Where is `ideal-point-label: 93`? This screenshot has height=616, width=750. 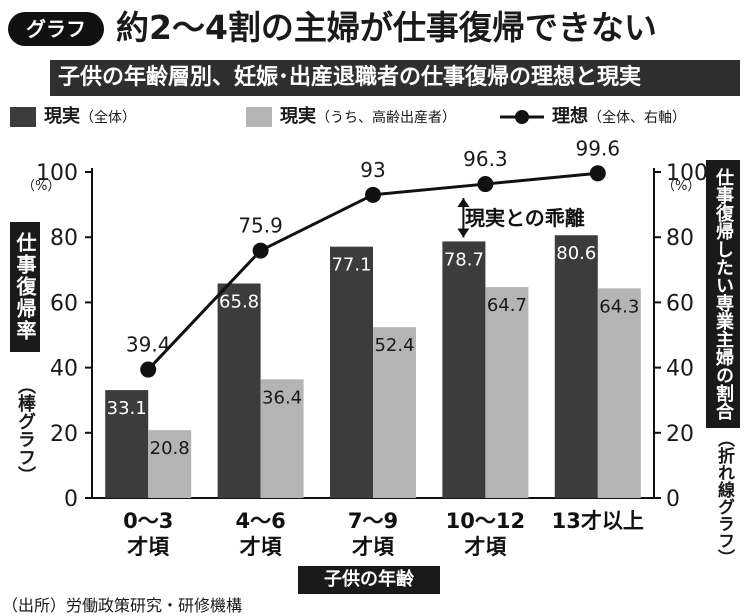 ideal-point-label: 93 is located at coordinates (372, 170).